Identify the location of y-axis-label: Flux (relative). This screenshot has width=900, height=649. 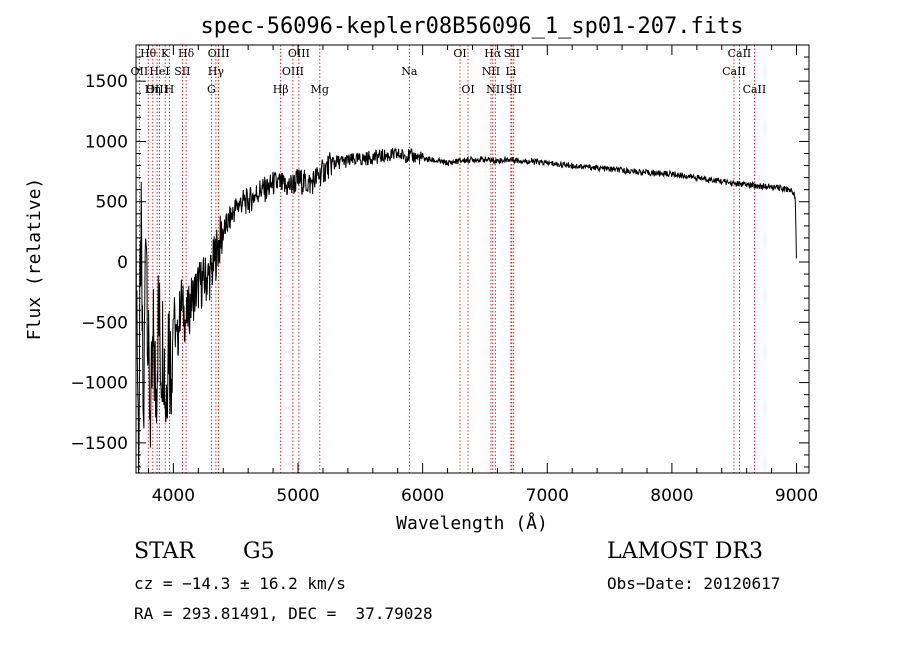
(34, 259).